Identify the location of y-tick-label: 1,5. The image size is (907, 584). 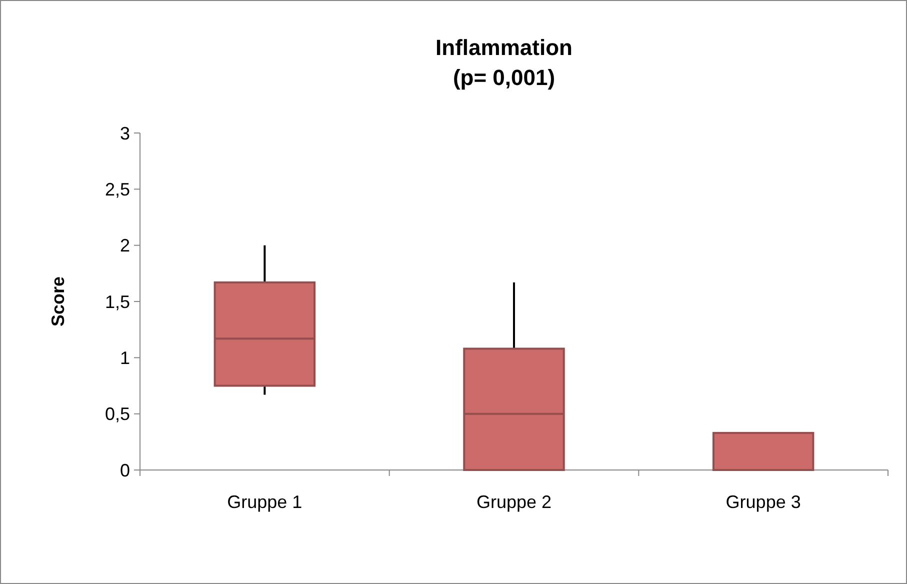
(117, 302).